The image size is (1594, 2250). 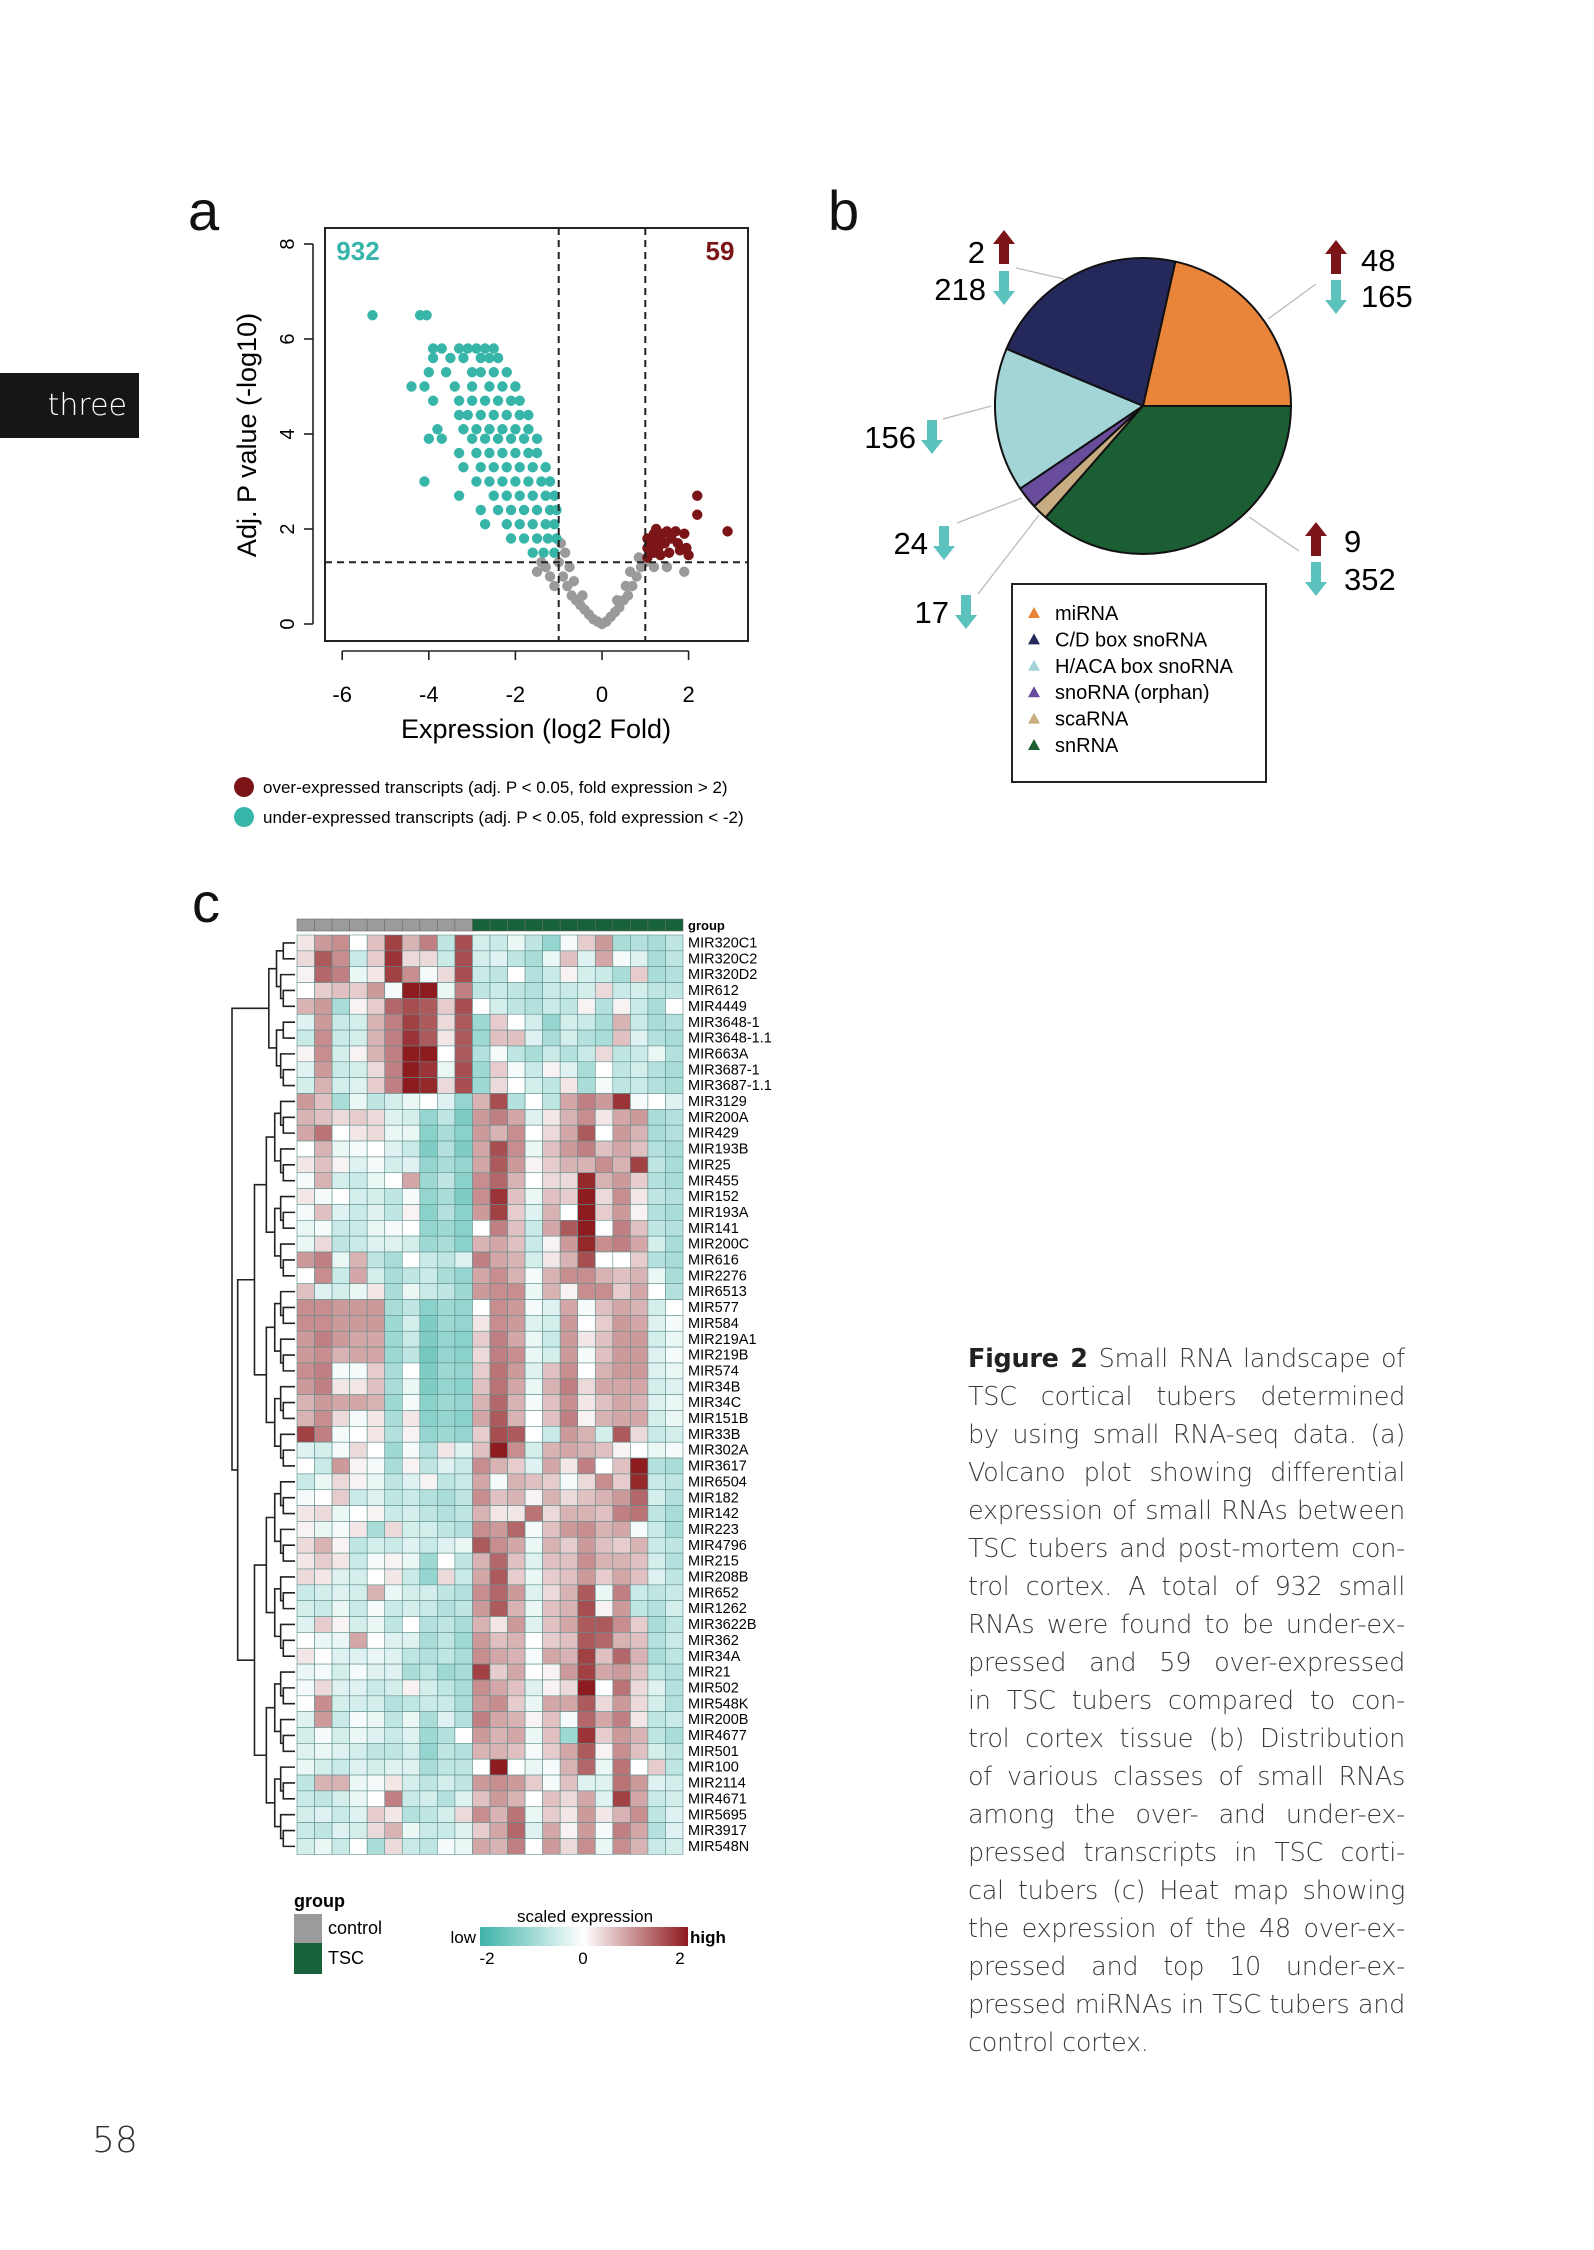 I want to click on caption-line: TSC tubers and post-mortem con-, so click(x=1186, y=1549).